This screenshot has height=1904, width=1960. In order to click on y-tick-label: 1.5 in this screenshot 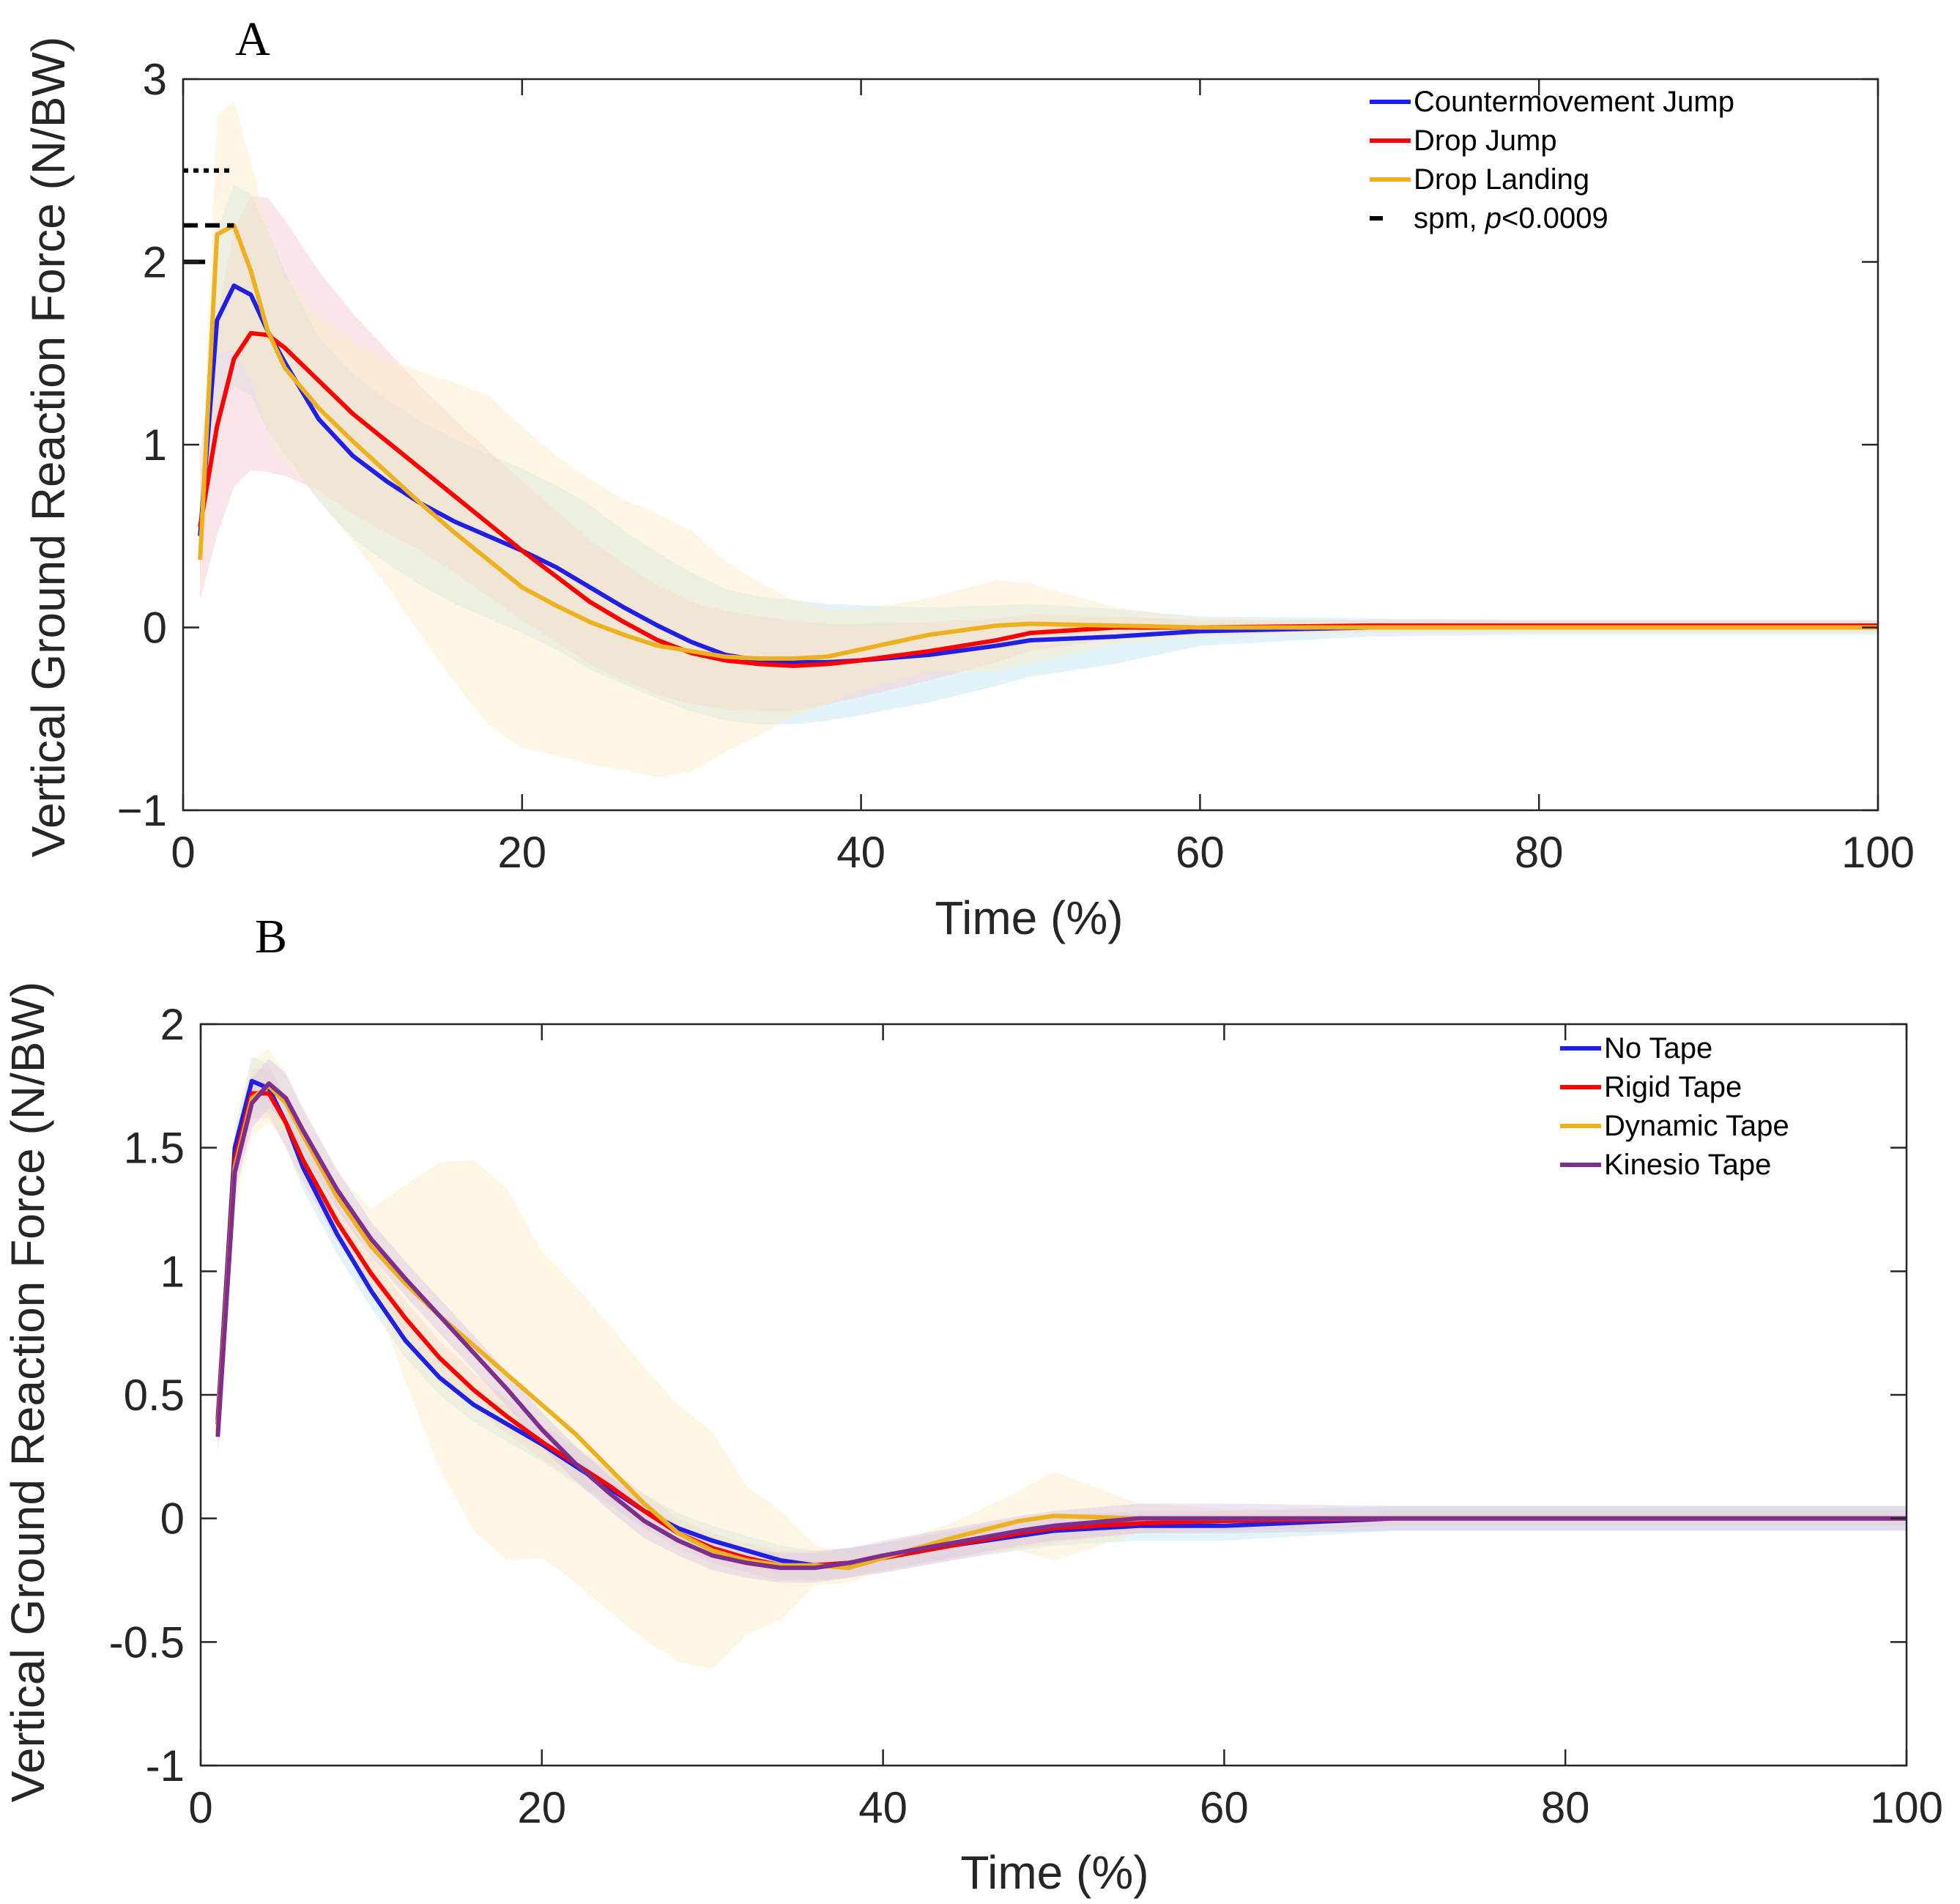, I will do `click(154, 1148)`.